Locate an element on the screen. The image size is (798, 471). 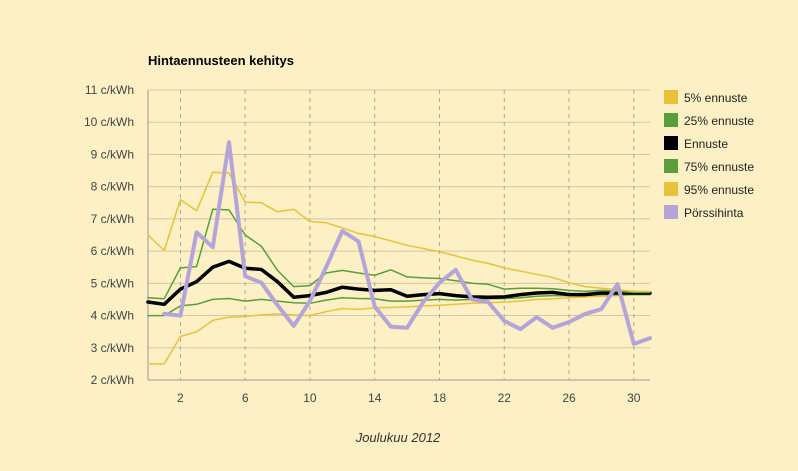
x-tick-label: 18 is located at coordinates (440, 398).